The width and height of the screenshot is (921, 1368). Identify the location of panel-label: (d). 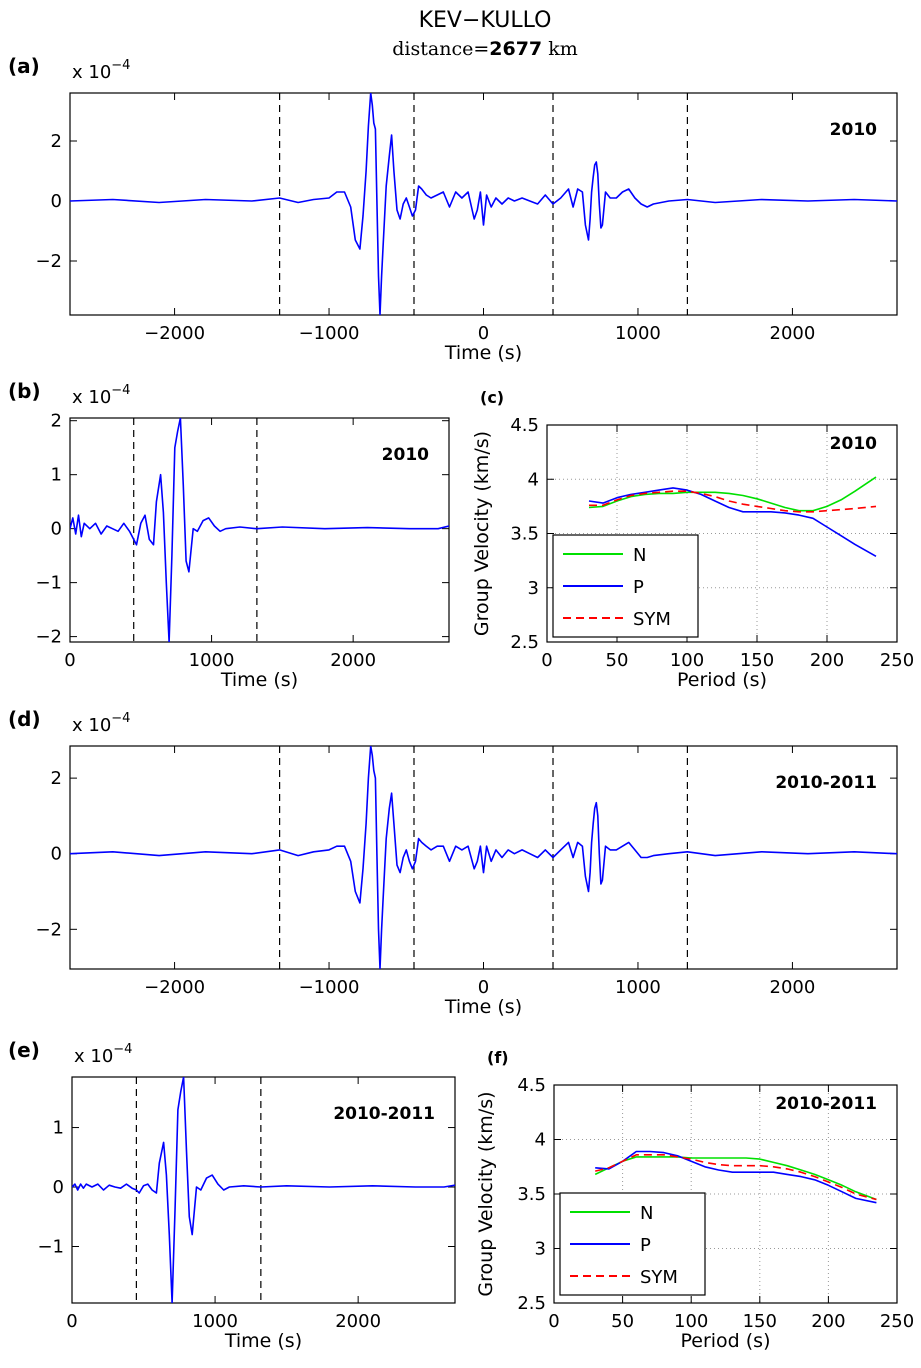
(24, 719).